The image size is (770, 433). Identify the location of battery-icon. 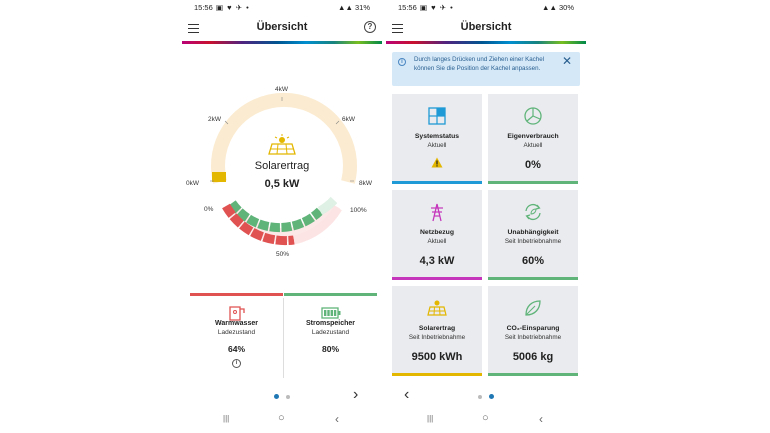
(331, 313).